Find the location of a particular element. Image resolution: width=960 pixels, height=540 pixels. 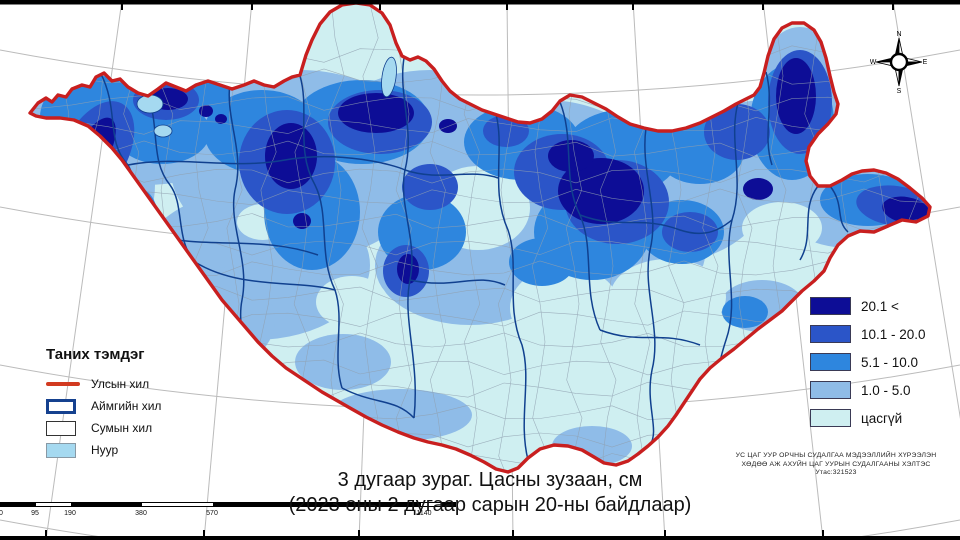

scale-bar-segments is located at coordinates (228, 504).